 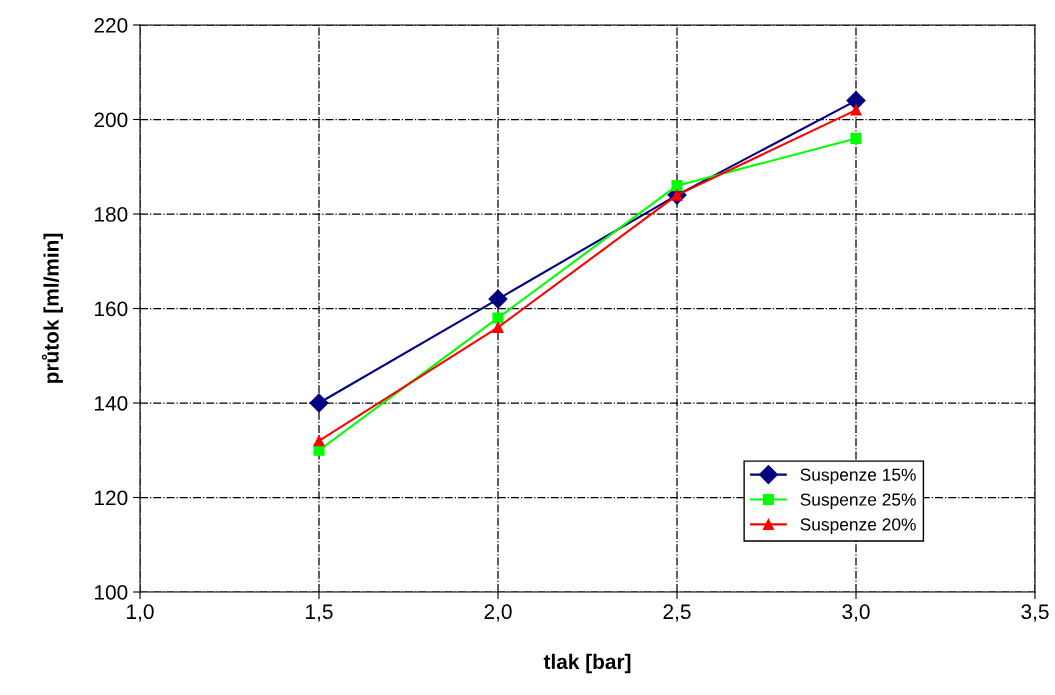 What do you see at coordinates (111, 309) in the screenshot?
I see `y-tick-label: 160` at bounding box center [111, 309].